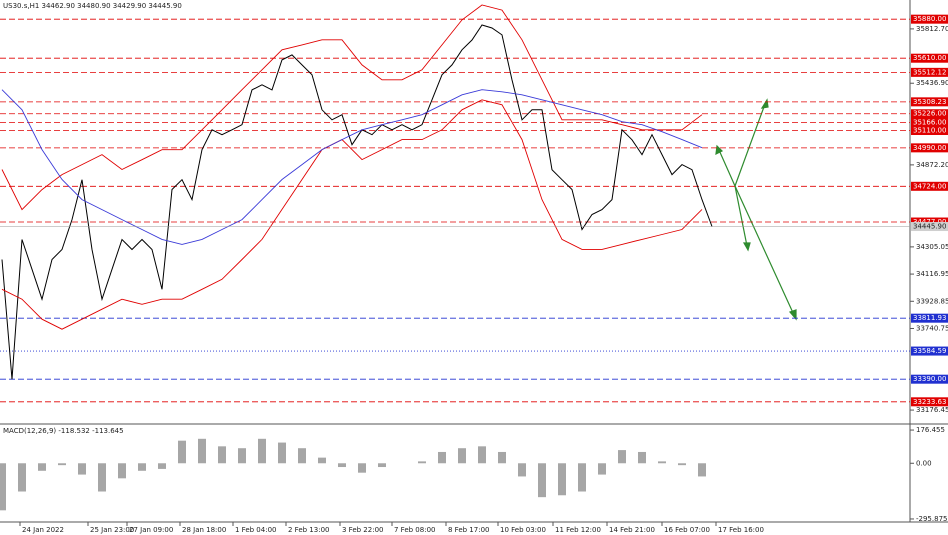 This screenshot has width=948, height=535. What do you see at coordinates (756, 209) in the screenshot?
I see `forecast-arrows` at bounding box center [756, 209].